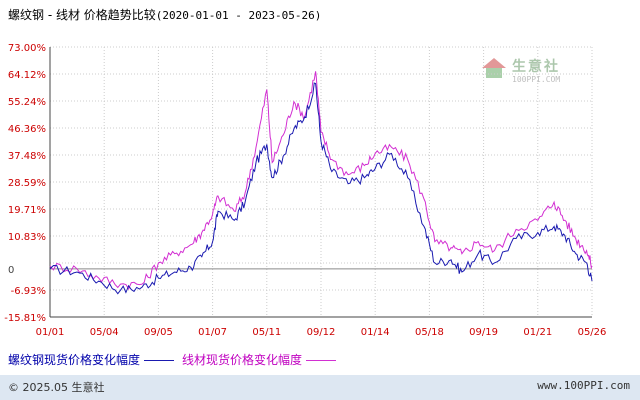 This screenshot has height=400, width=640. Describe the element at coordinates (592, 332) in the screenshot. I see `x-tick-label: 05/26` at that location.